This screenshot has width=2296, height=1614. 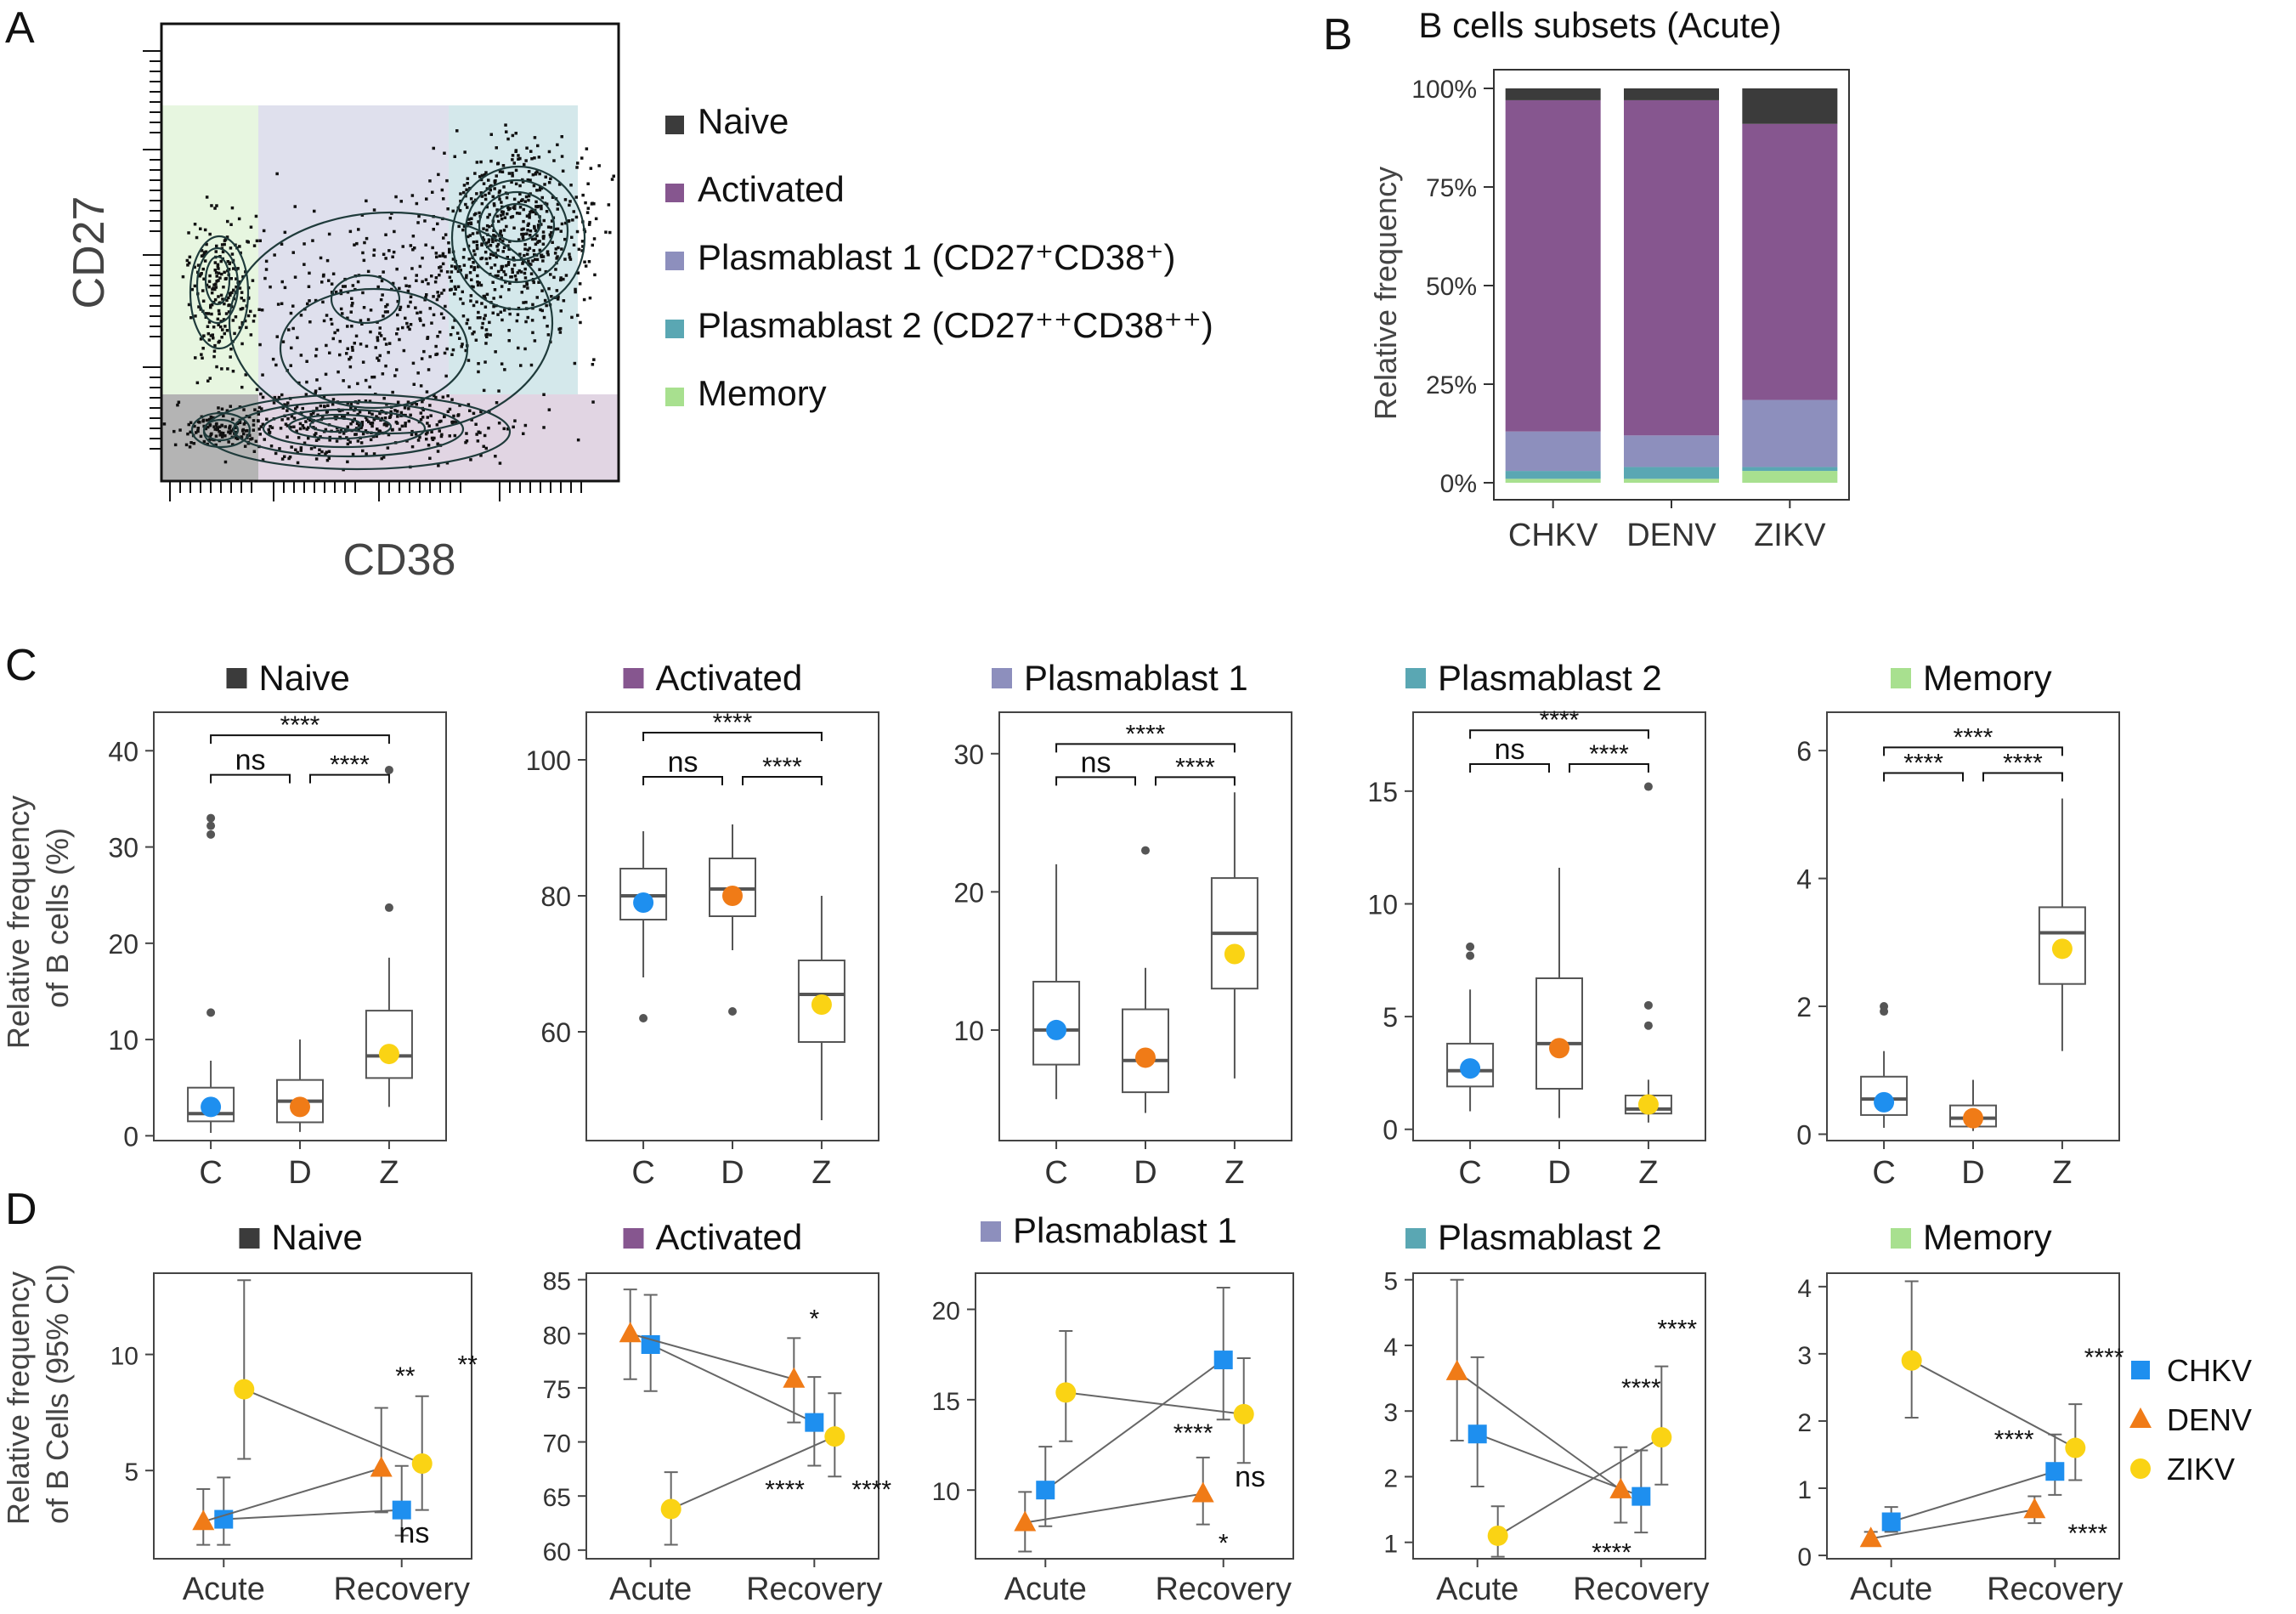 What do you see at coordinates (21, 1209) in the screenshot?
I see `panel-letter-d: D` at bounding box center [21, 1209].